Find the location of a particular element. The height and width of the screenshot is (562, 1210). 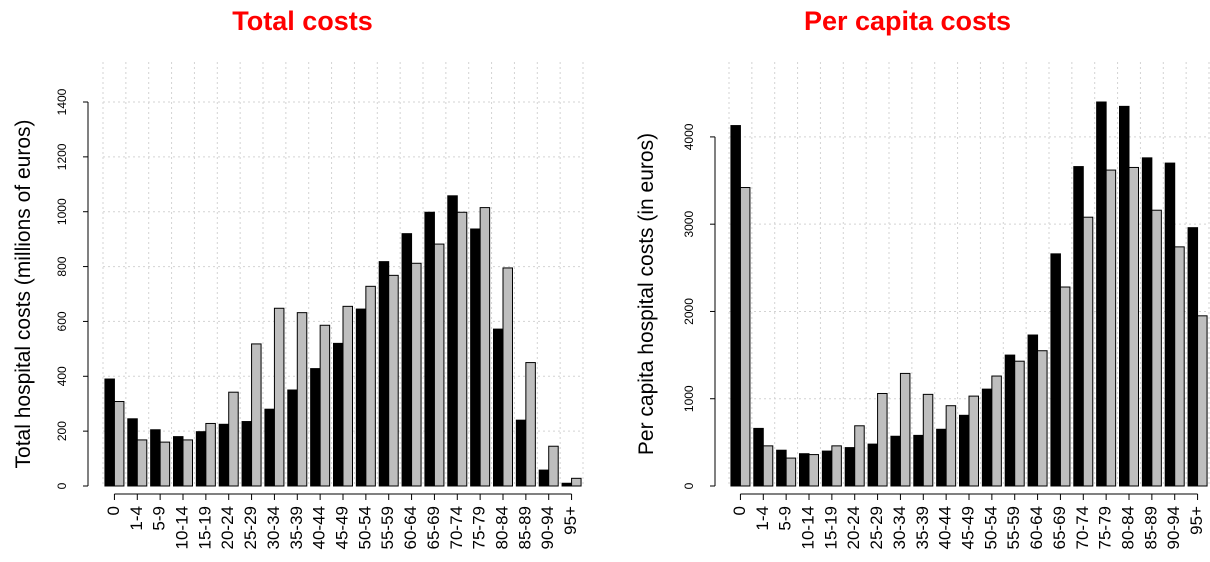

x-tick-label-40-44: 40-44 is located at coordinates (945, 527).